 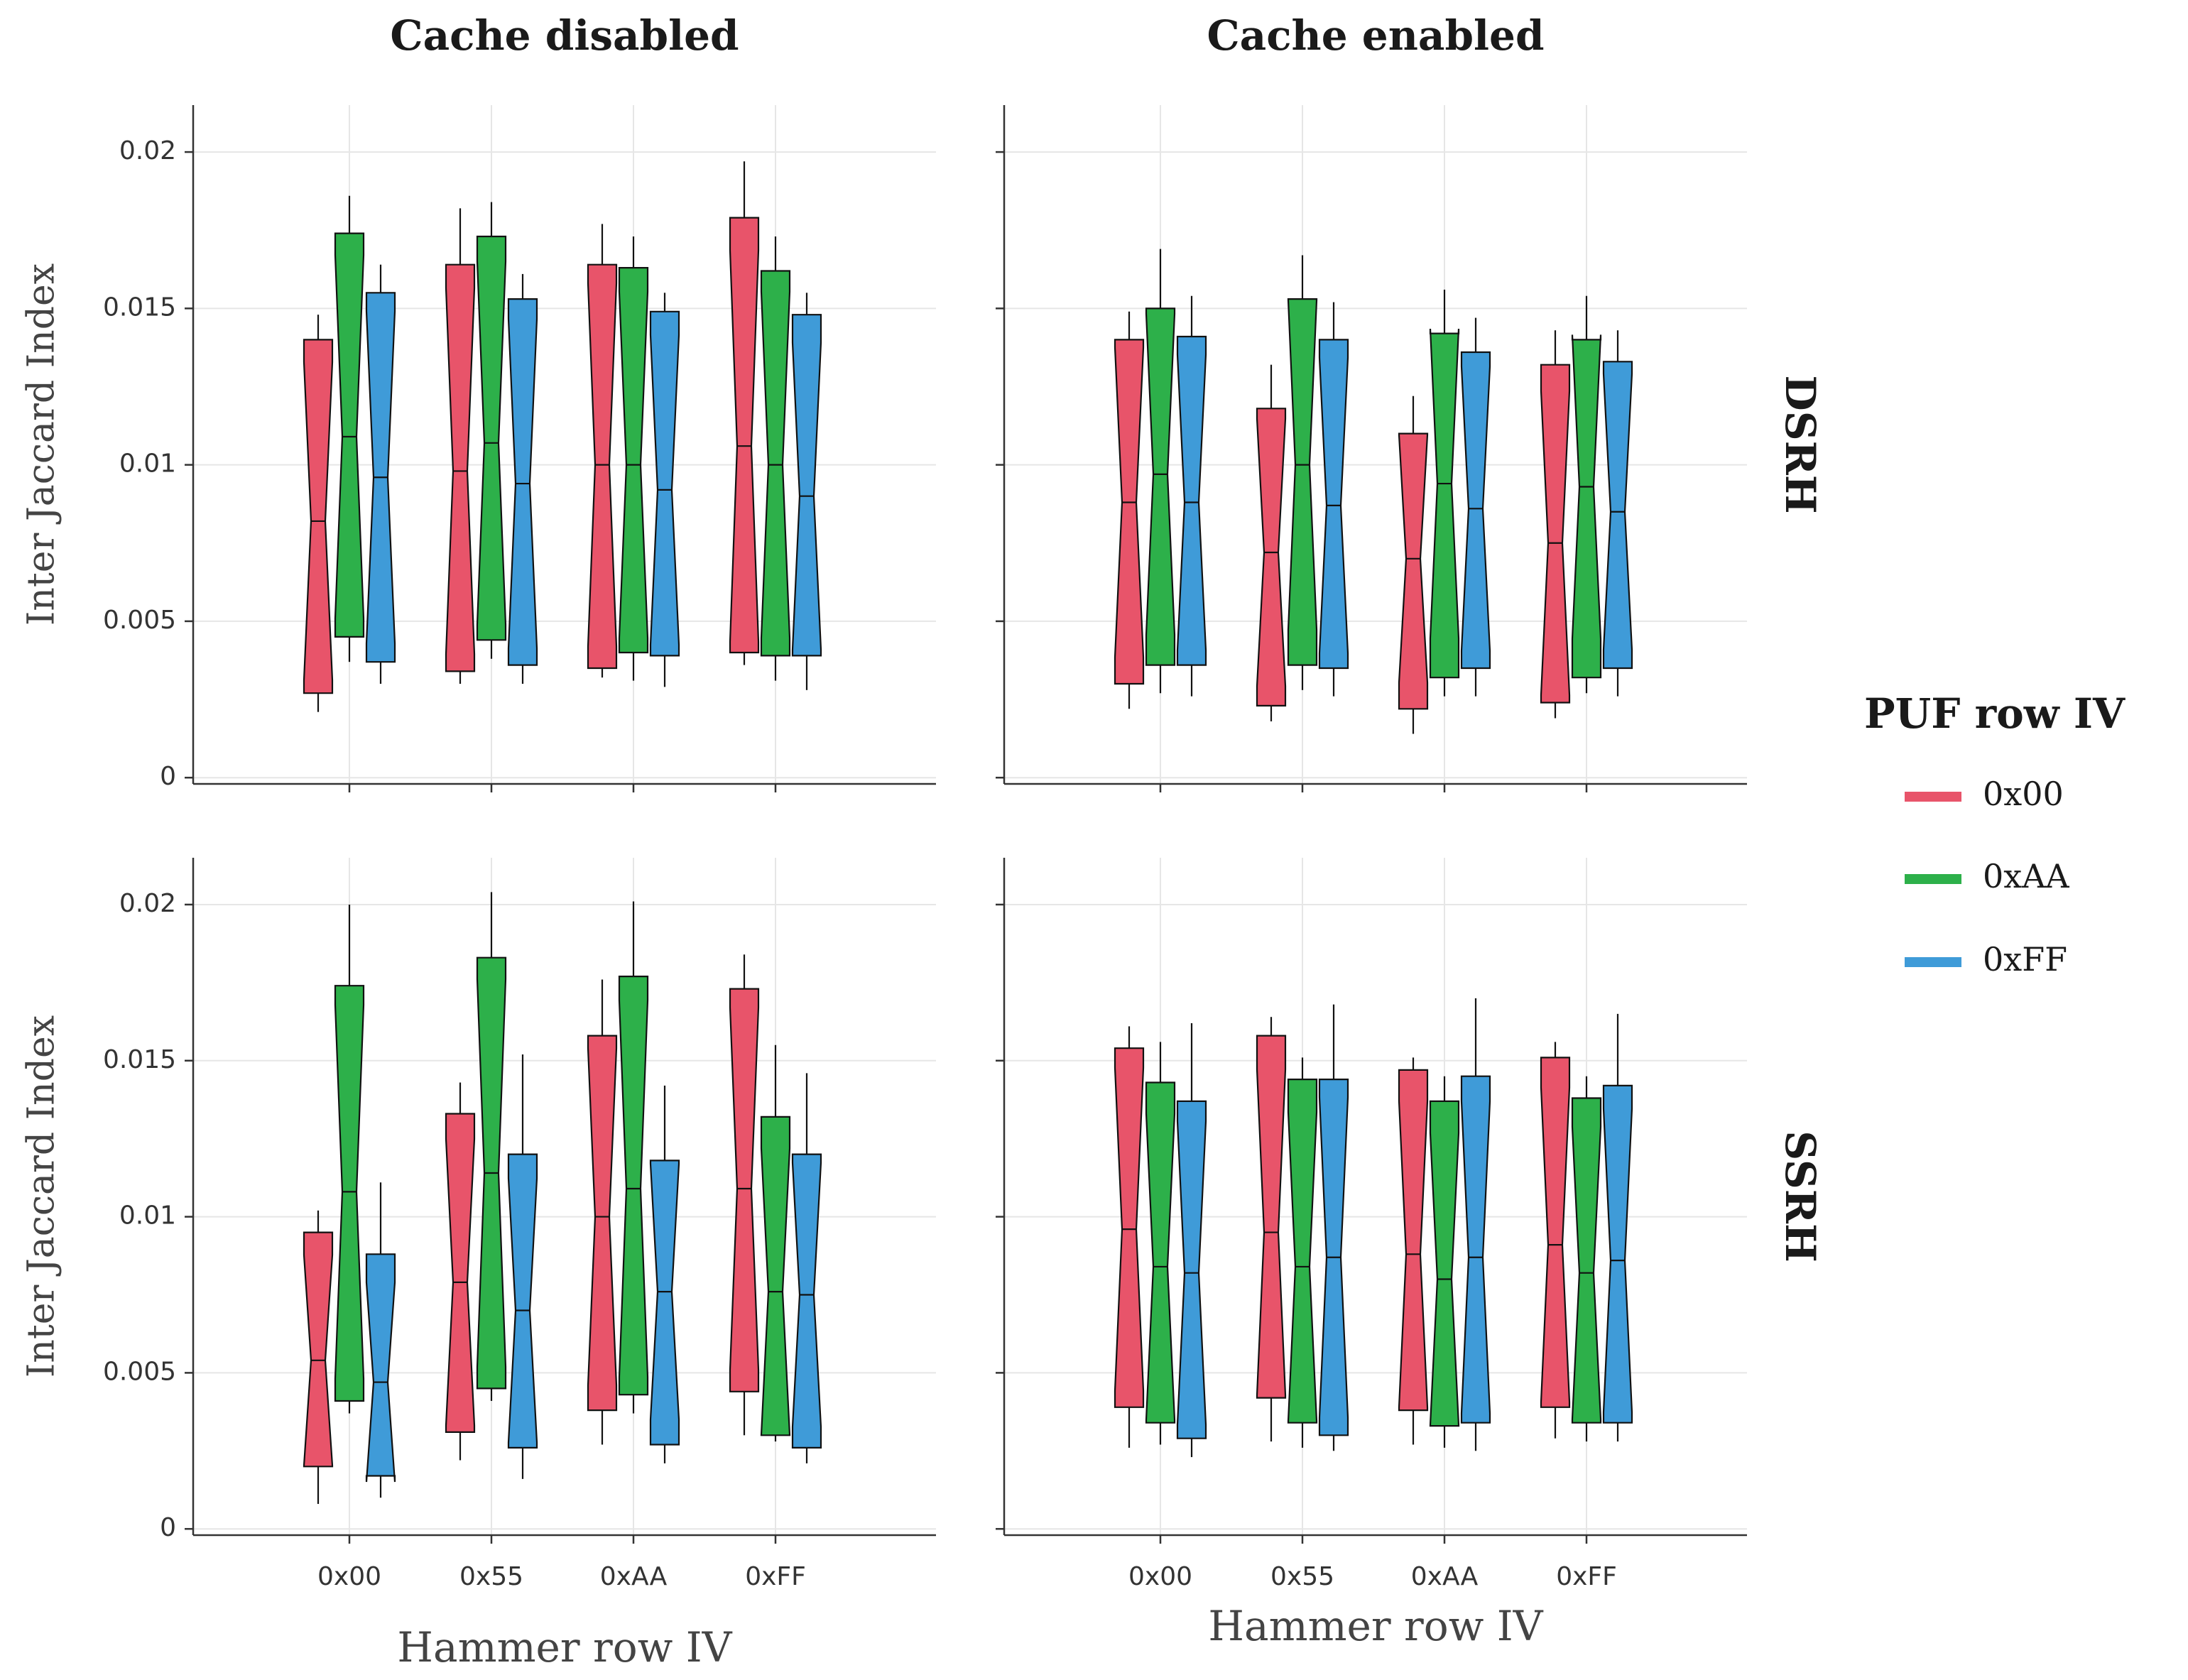 What do you see at coordinates (2025, 959) in the screenshot?
I see `legend-label: 0xFF` at bounding box center [2025, 959].